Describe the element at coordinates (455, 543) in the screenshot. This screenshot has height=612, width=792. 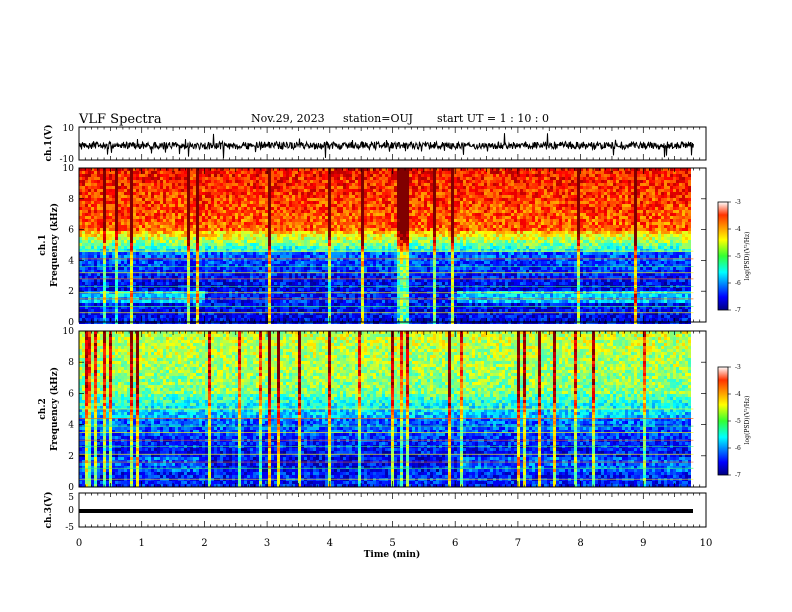
I see `x-tick-label: 6` at that location.